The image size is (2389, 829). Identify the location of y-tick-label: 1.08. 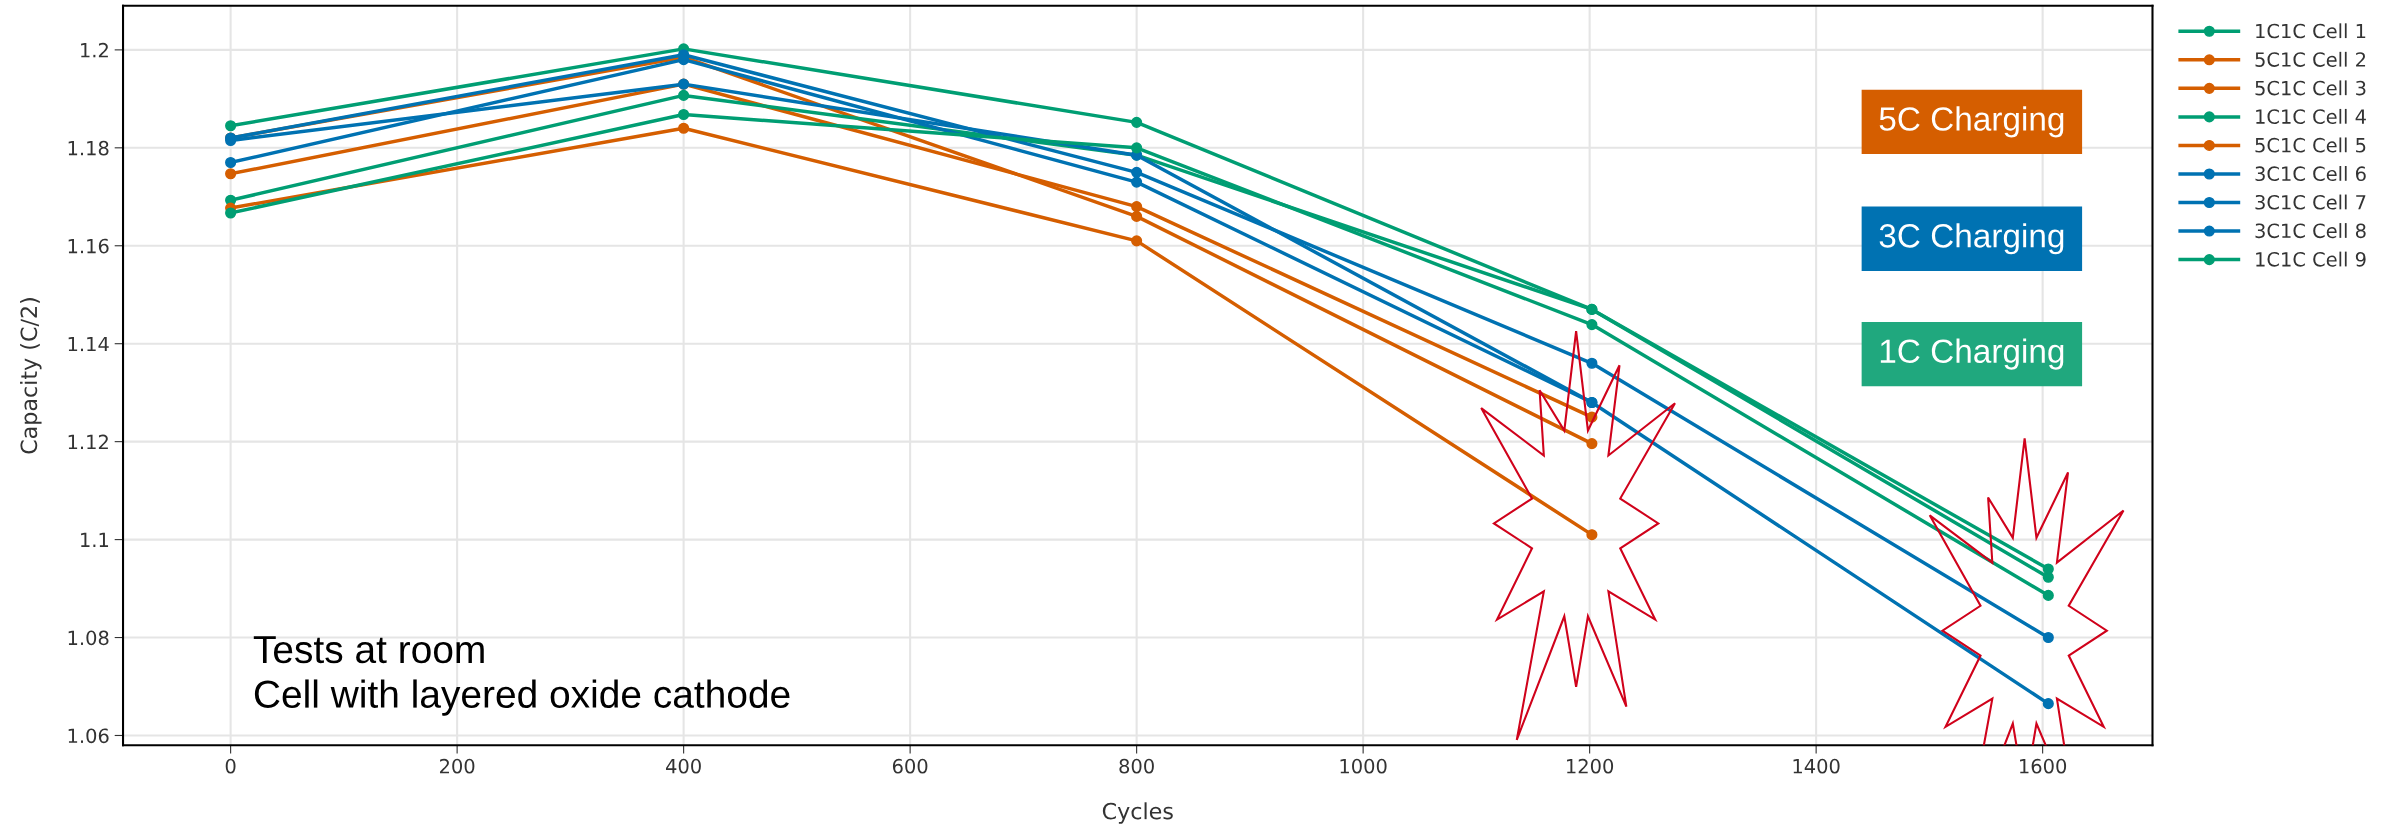
(88, 638).